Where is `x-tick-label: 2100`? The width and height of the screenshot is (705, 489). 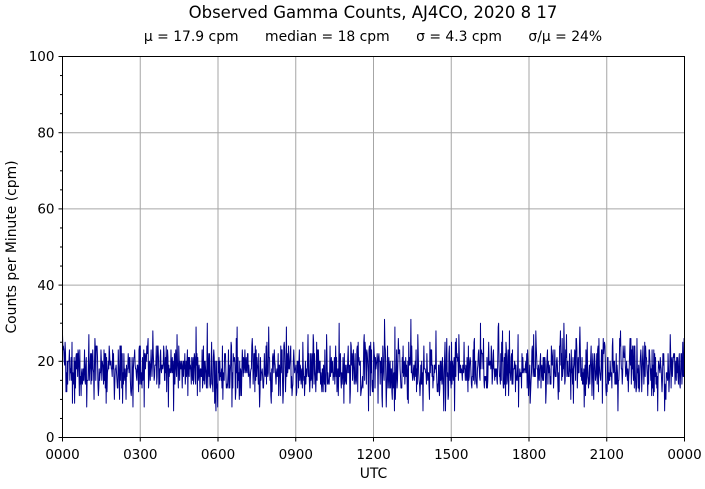 x-tick-label: 2100 is located at coordinates (607, 455).